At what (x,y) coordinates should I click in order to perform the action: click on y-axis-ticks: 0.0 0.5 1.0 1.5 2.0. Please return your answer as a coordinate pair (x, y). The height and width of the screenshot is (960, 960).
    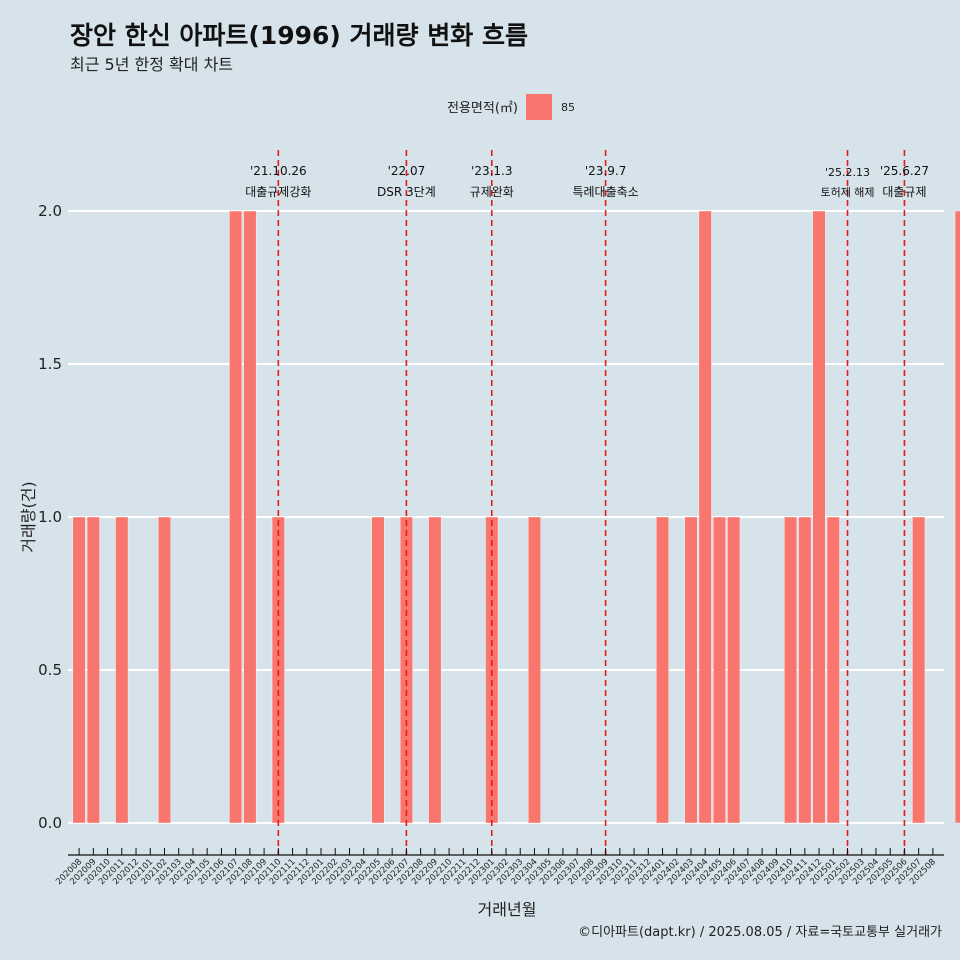
    Looking at the image, I should click on (50, 517).